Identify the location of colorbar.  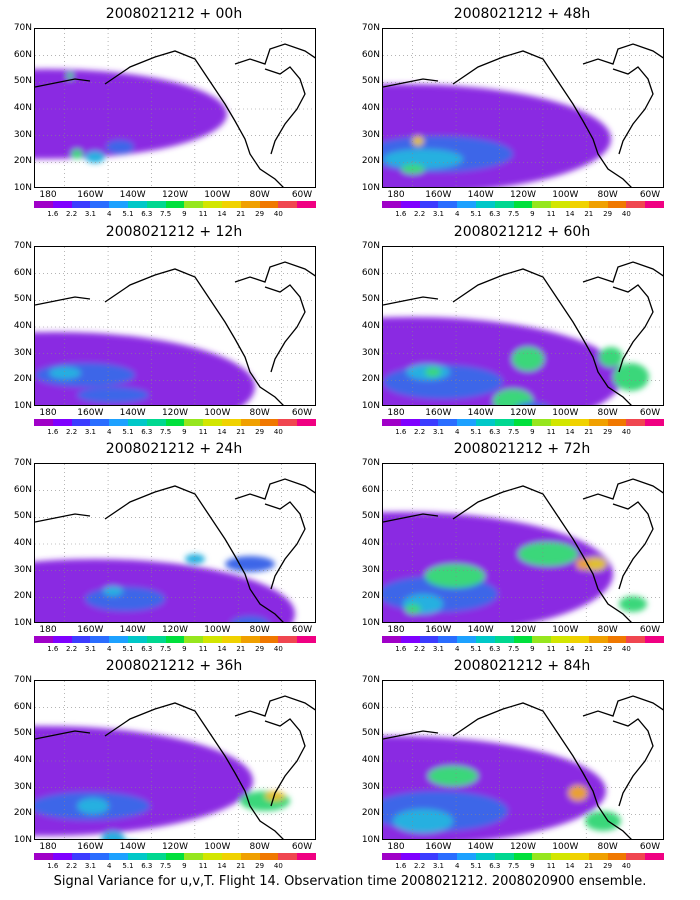
(523, 204).